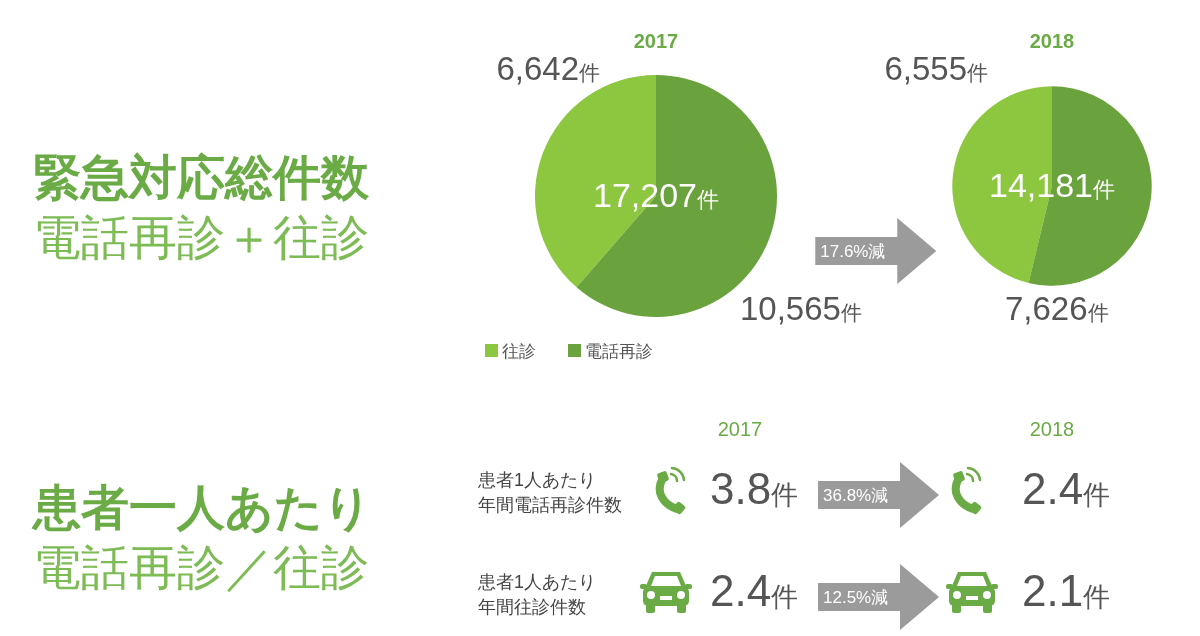 This screenshot has height=636, width=1200. What do you see at coordinates (1052, 41) in the screenshot?
I see `chart-title: 2018` at bounding box center [1052, 41].